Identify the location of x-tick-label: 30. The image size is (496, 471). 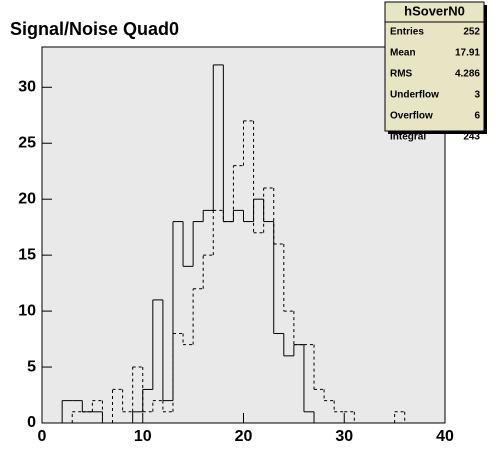
(344, 436).